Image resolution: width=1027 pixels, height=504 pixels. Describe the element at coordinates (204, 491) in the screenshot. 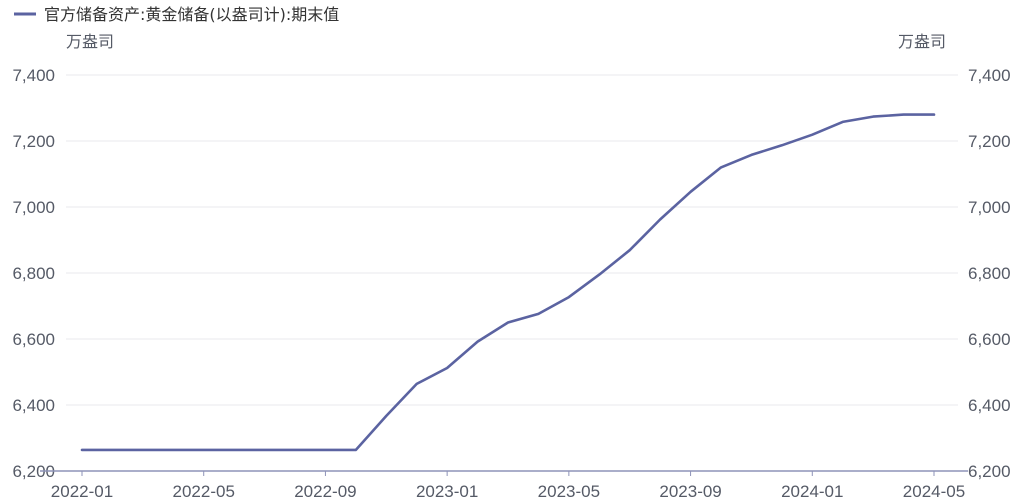

I see `x-tick-label: 2022-05` at that location.